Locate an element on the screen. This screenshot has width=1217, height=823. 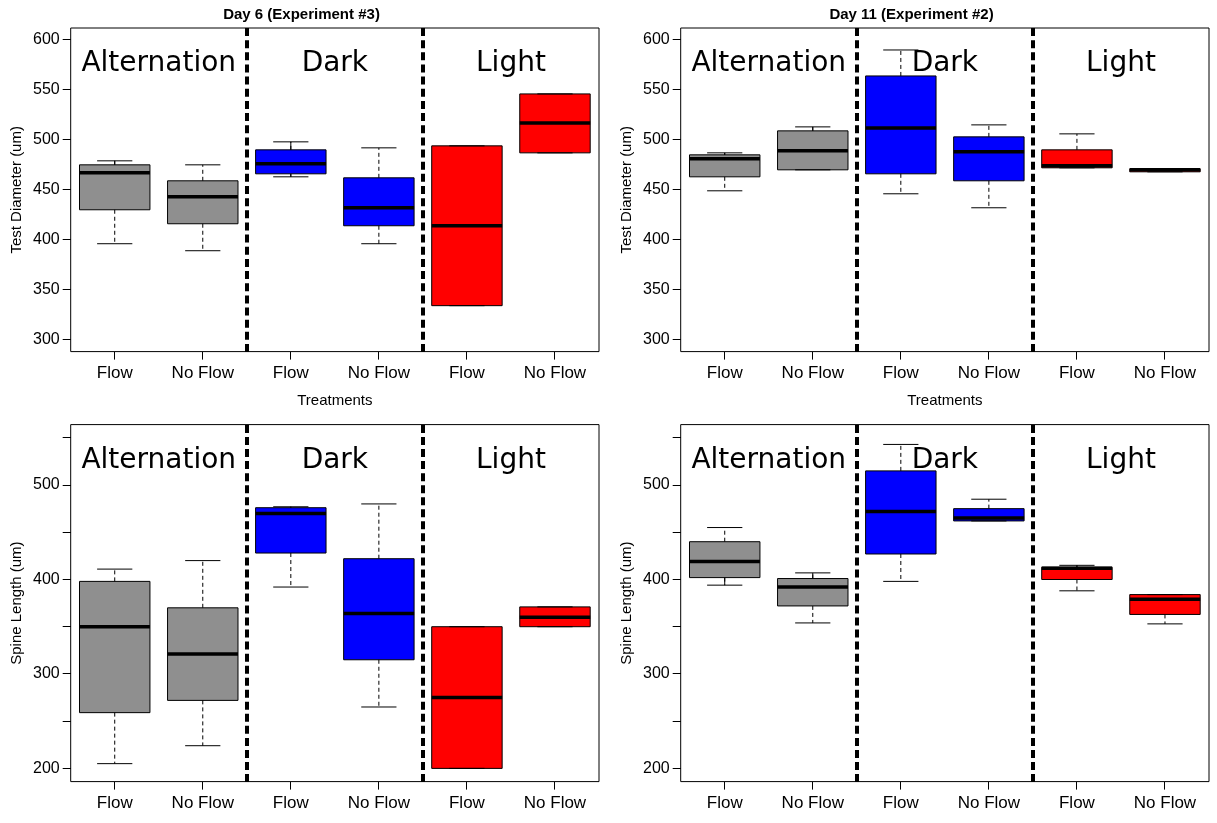
chart-title: Day 6 (Experiment #3) is located at coordinates (301, 14).